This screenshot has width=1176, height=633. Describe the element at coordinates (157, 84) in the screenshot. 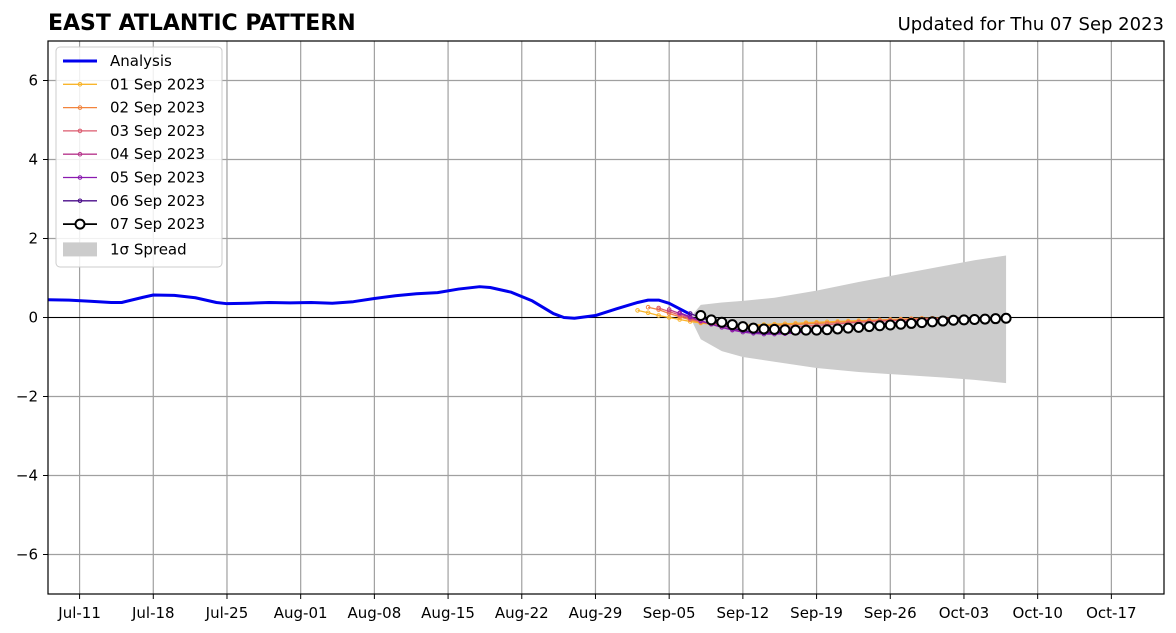

I see `legend-label-series: 01 Sep 2023` at that location.